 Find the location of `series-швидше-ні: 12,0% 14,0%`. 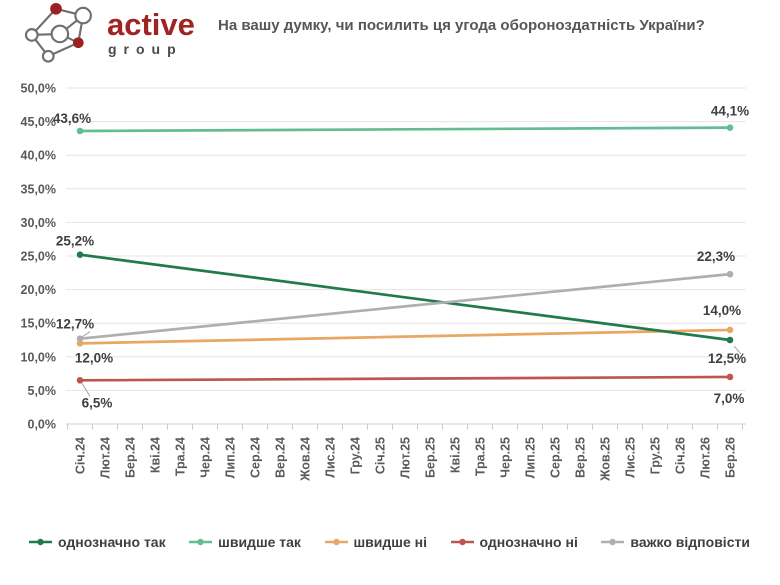

series-швидше-ні: 12,0% 14,0% is located at coordinates (408, 334).